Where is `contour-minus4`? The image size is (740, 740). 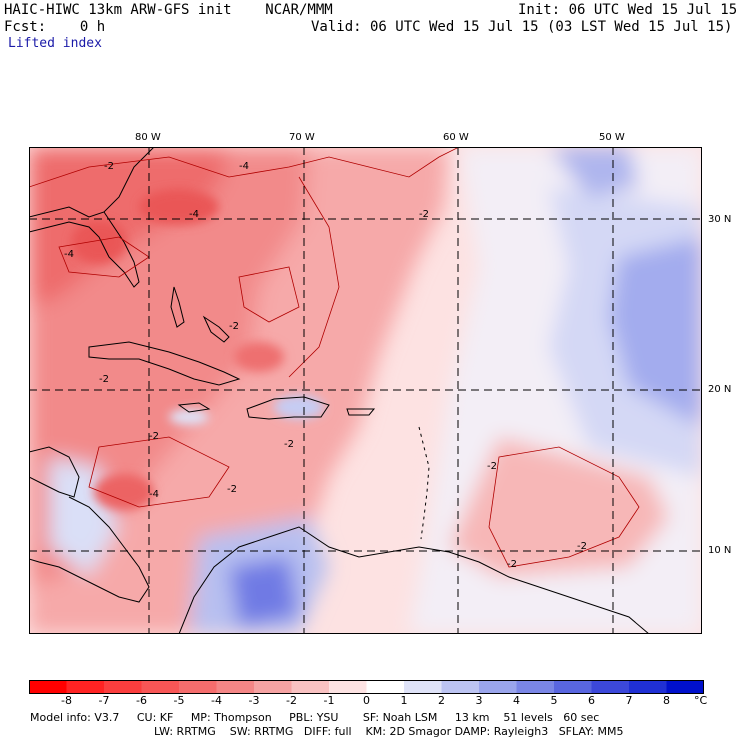
contour-minus4 is located at coordinates (104, 257).